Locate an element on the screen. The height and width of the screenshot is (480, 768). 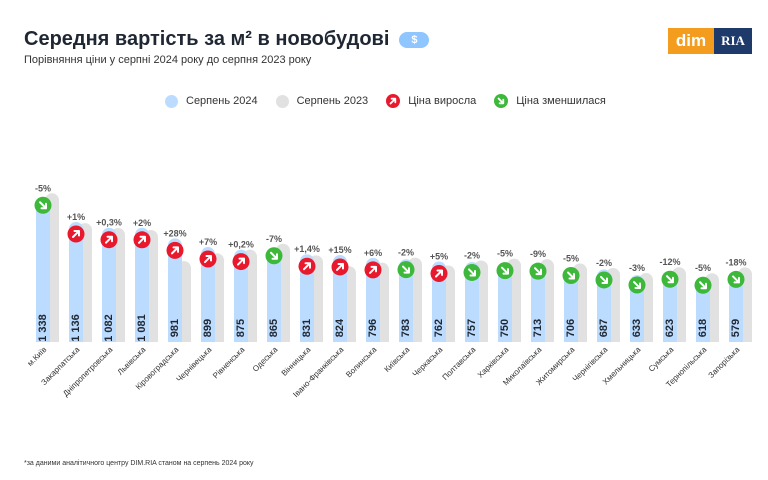
category-label: Сумська is located at coordinates (661, 359).